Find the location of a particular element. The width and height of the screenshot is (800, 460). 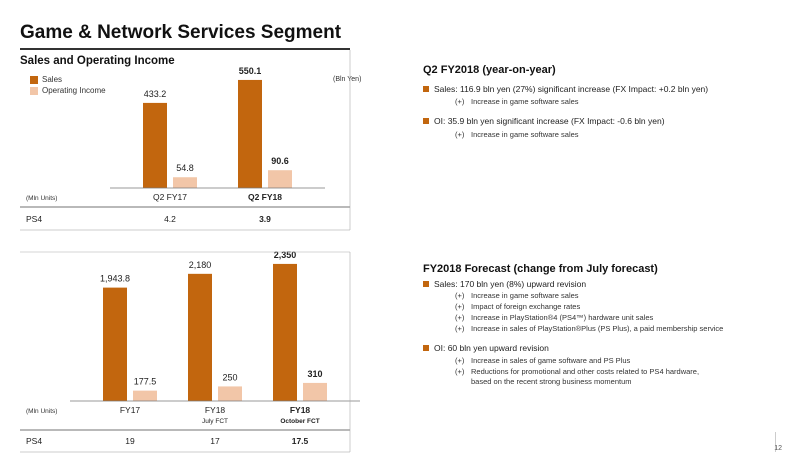

q2-oi-sub: (+) Increase in game software sales is located at coordinates (619, 134).